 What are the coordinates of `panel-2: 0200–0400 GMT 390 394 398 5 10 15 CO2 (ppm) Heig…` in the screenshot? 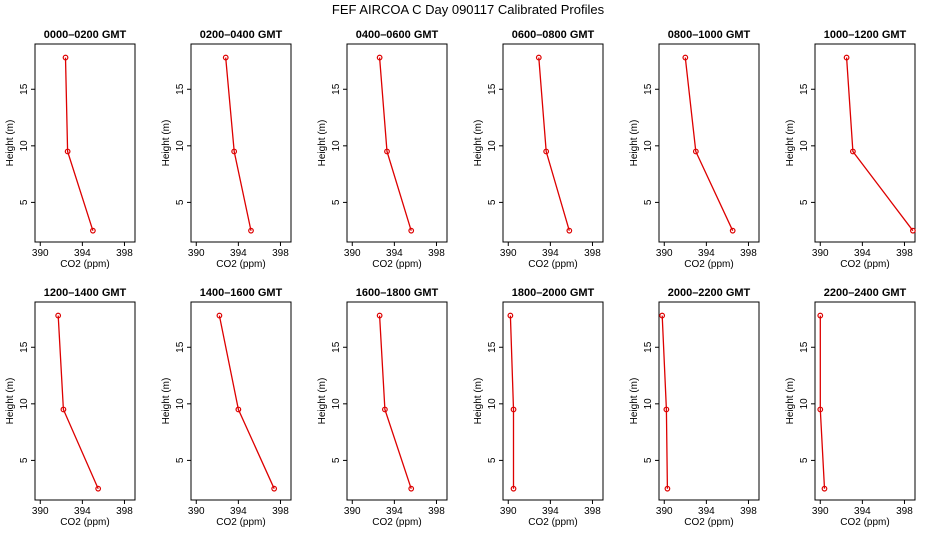 It's located at (226, 149).